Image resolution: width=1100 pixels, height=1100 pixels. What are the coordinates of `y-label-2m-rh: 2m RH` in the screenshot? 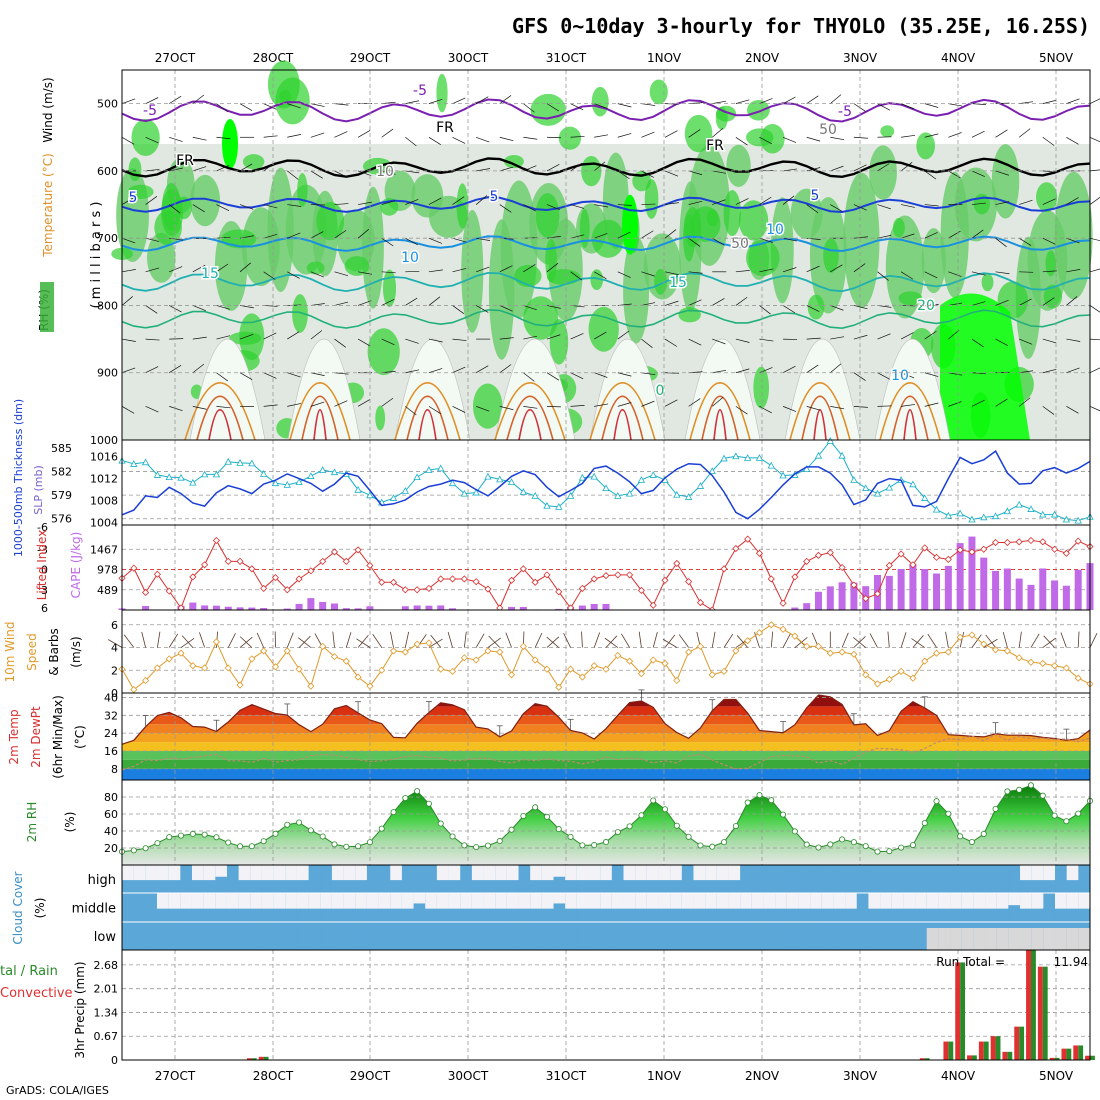 It's located at (32, 822).